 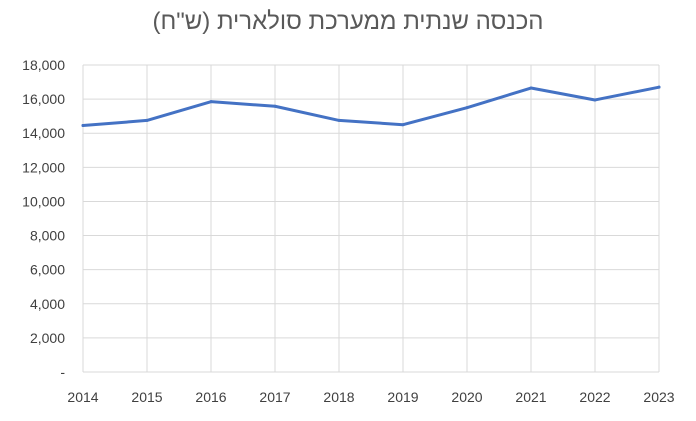 I want to click on y-tick-label: 14,000, so click(x=43, y=133).